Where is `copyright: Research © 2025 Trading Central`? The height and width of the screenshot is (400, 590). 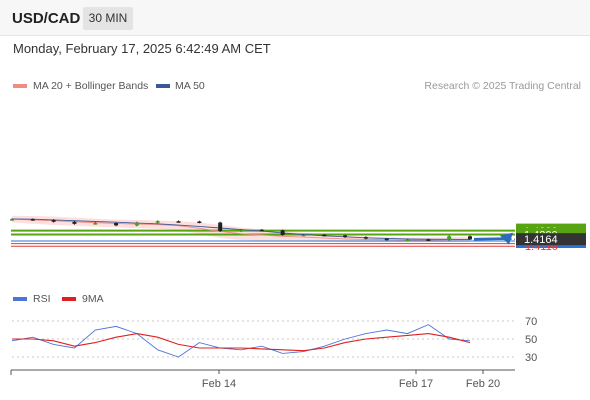
copyright: Research © 2025 Trading Central is located at coordinates (502, 86).